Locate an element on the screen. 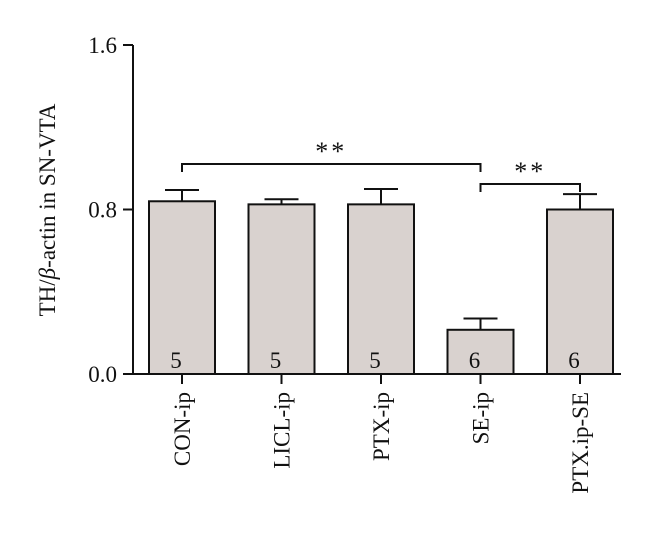  n-label-PTX-ip: 5 is located at coordinates (375, 360).